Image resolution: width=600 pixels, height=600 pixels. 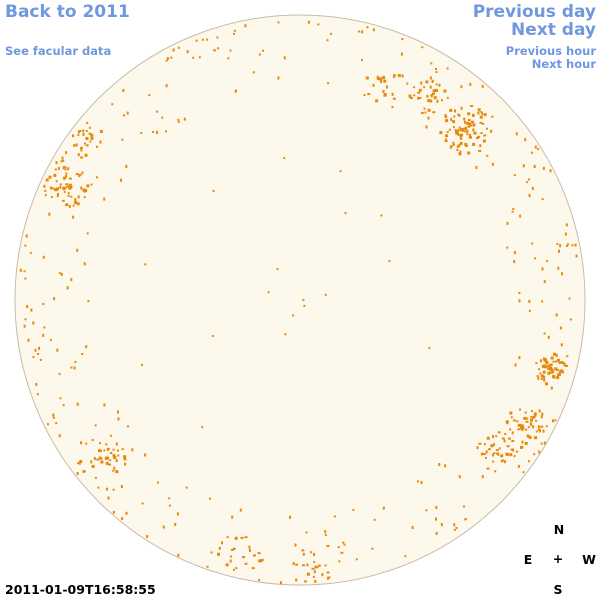 I want to click on back-to-year-link: Back to 2011, so click(x=67, y=12).